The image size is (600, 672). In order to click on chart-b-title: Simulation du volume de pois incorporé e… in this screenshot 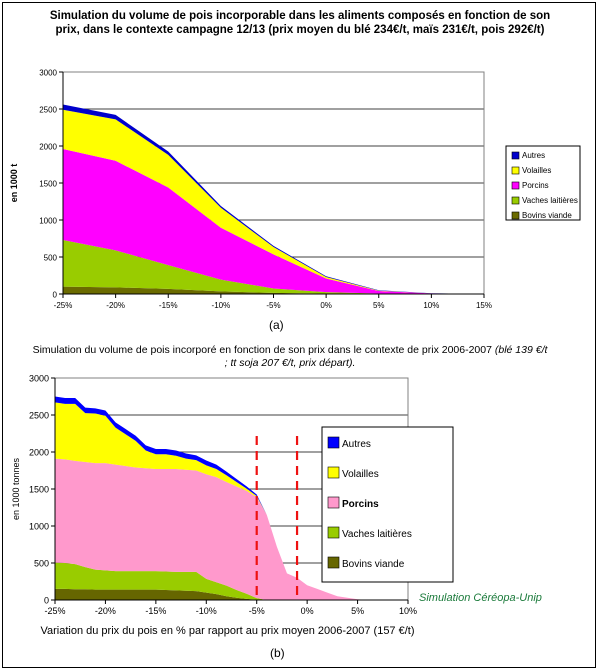, I will do `click(290, 357)`.